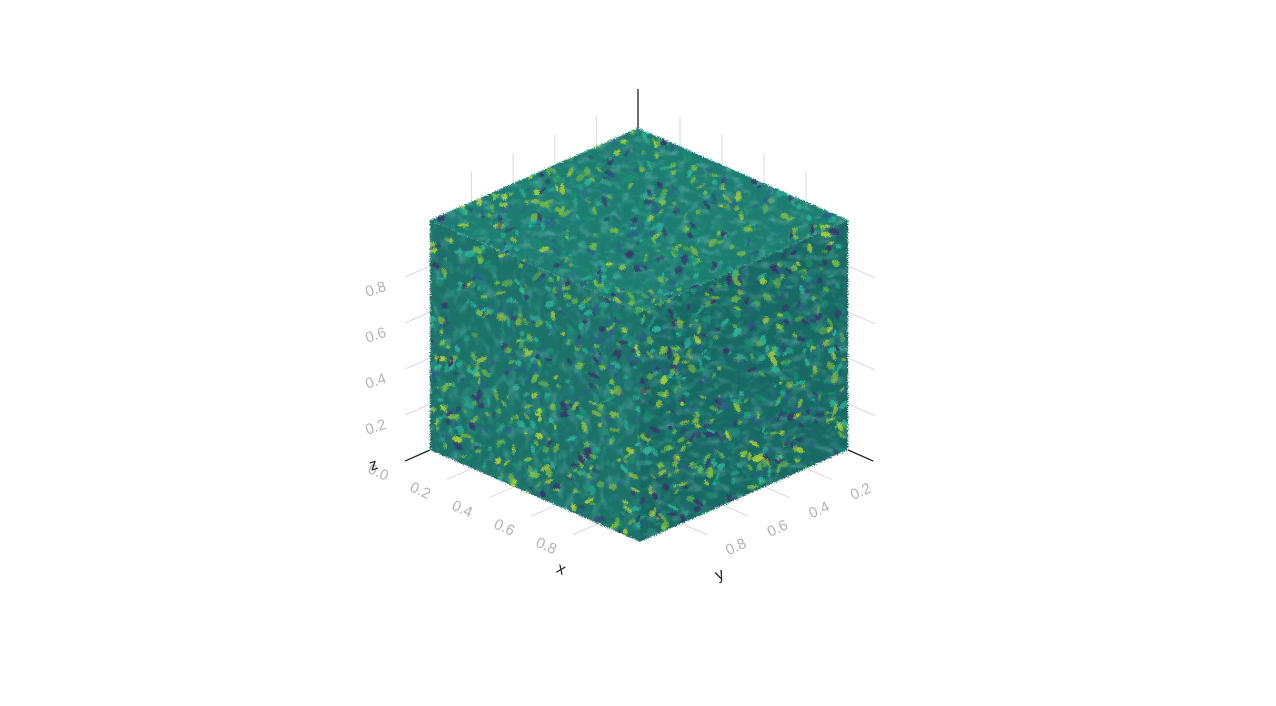 The height and width of the screenshot is (706, 1276). I want to click on x-tick-label: 0.2, so click(420, 491).